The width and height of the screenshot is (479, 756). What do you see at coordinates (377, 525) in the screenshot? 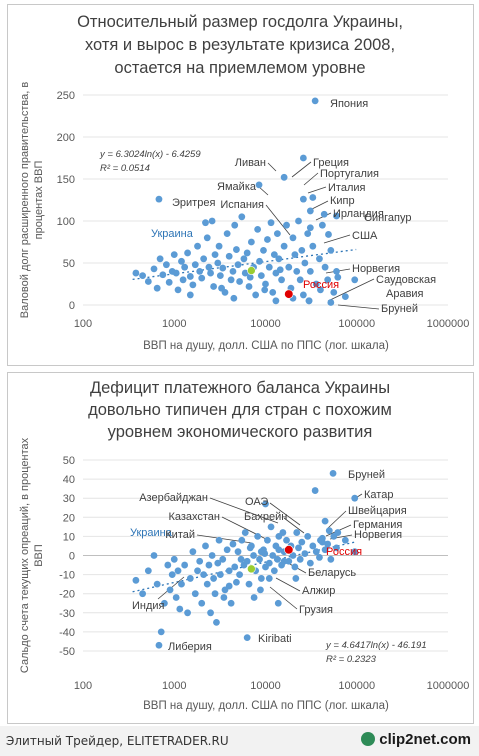
I see `country-label: Германия` at bounding box center [377, 525].